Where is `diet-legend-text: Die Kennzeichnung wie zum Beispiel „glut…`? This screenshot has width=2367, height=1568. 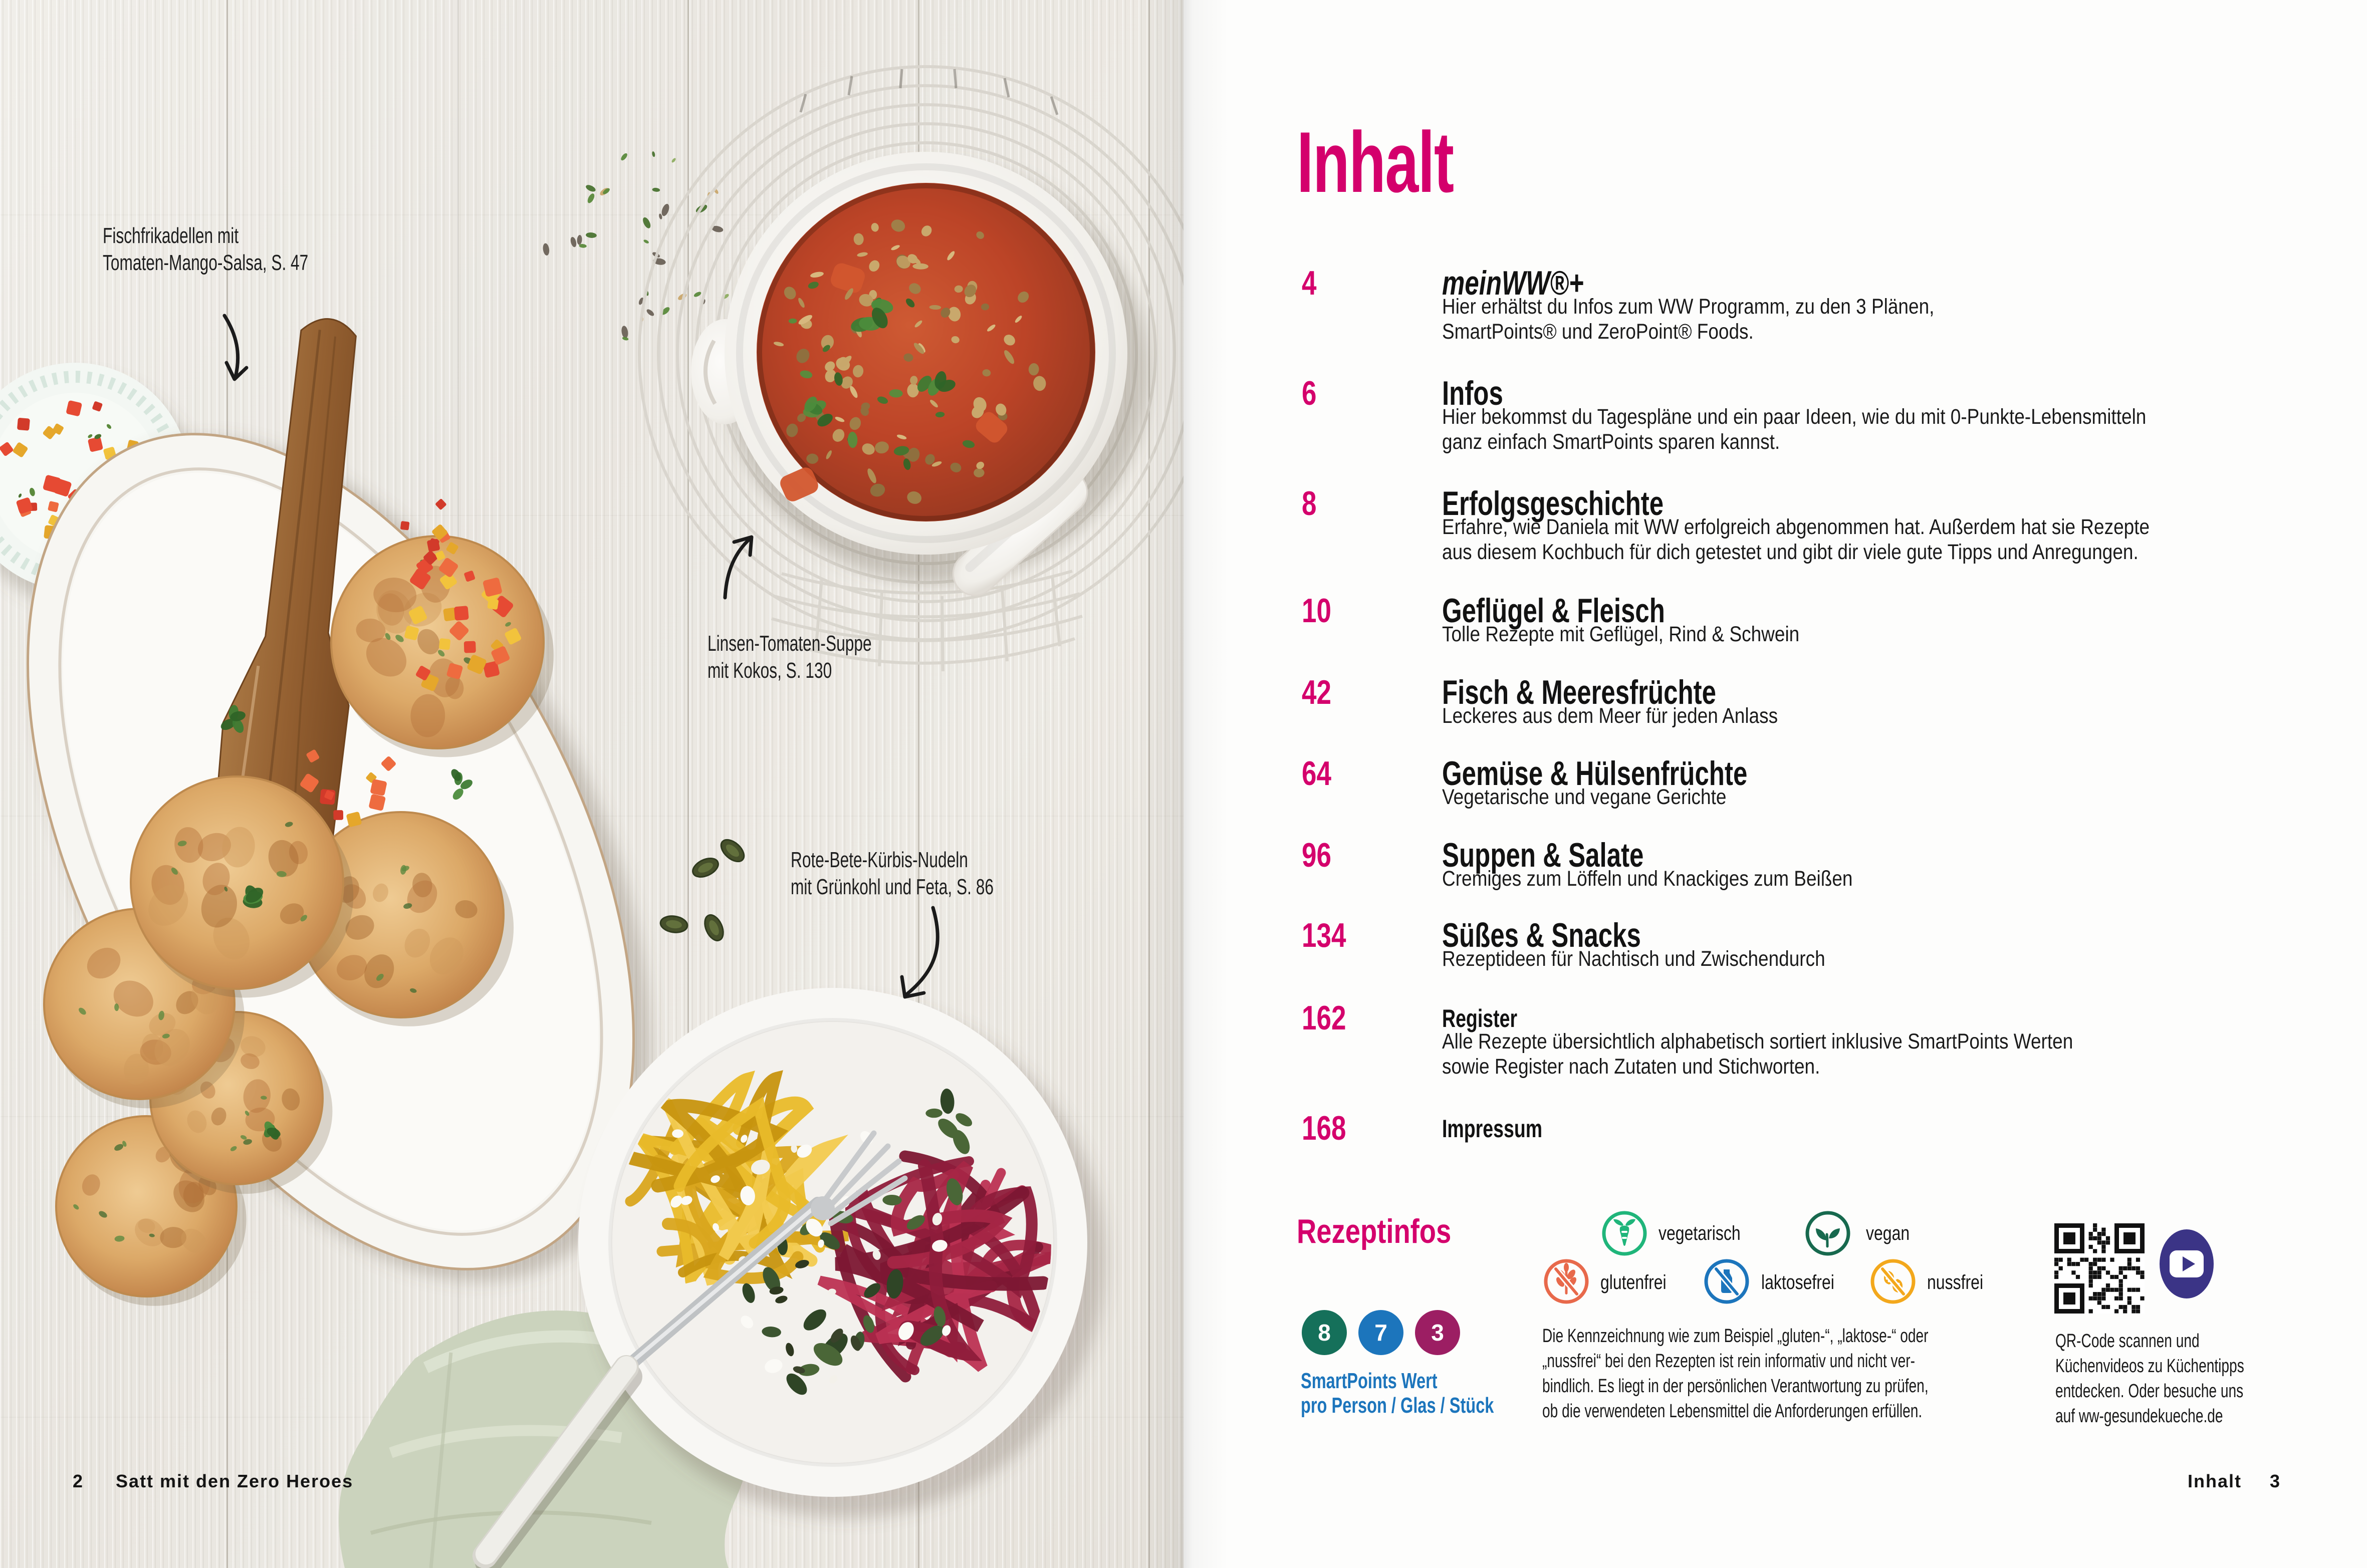 diet-legend-text: Die Kennzeichnung wie zum Beispiel „glut… is located at coordinates (1735, 1374).